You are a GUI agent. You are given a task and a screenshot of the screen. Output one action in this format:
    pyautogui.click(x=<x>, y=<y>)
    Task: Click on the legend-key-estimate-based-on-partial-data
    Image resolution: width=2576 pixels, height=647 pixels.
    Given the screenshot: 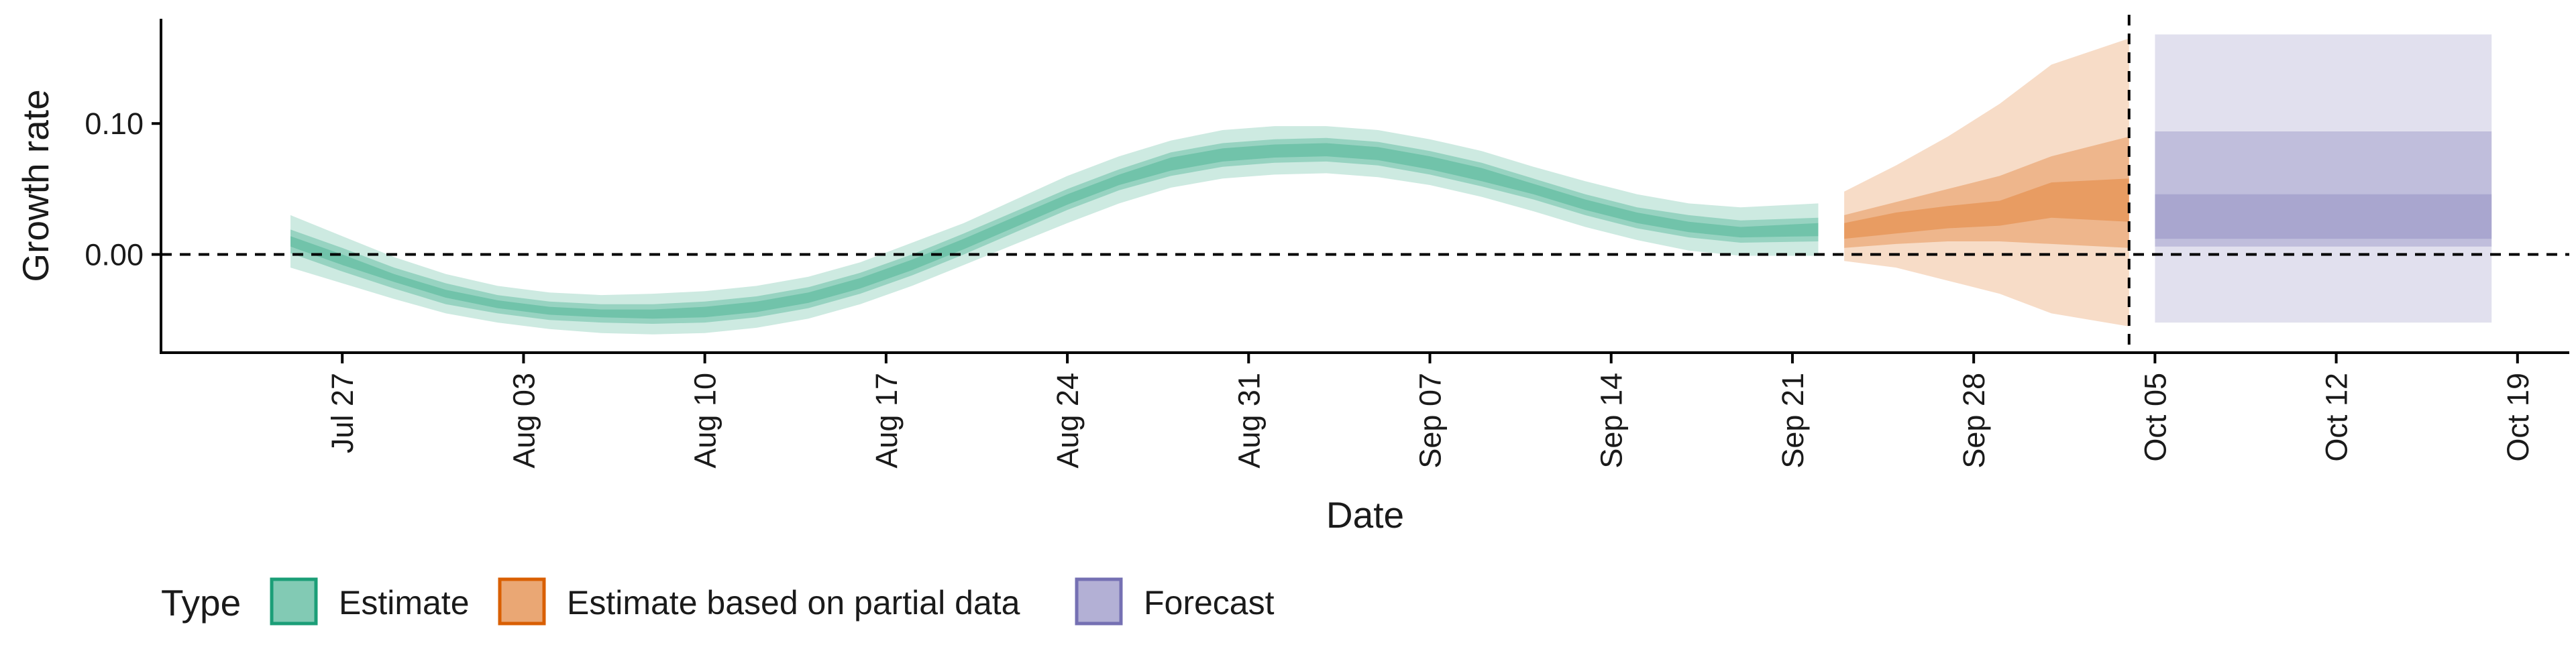 What is the action you would take?
    pyautogui.click(x=522, y=602)
    